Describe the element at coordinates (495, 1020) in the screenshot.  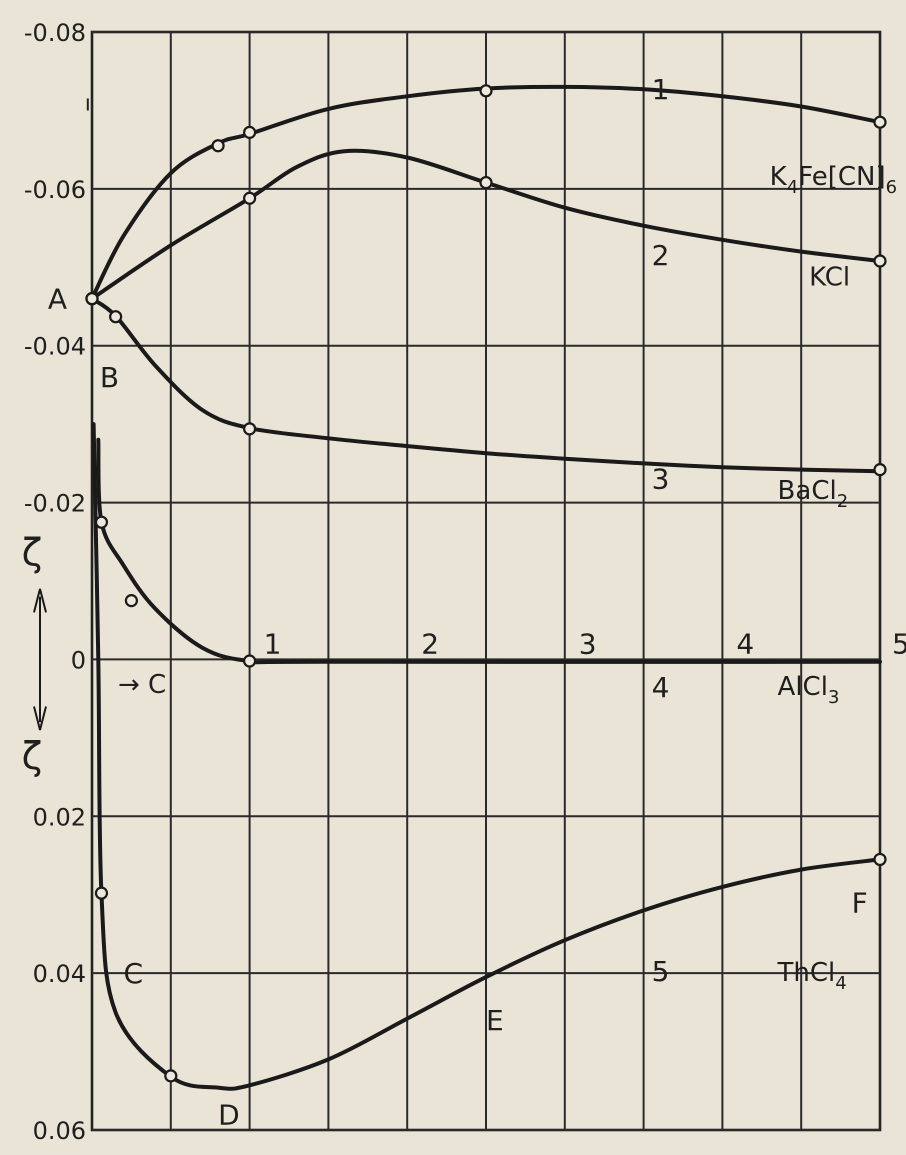
I see `point-label-E: E` at that location.